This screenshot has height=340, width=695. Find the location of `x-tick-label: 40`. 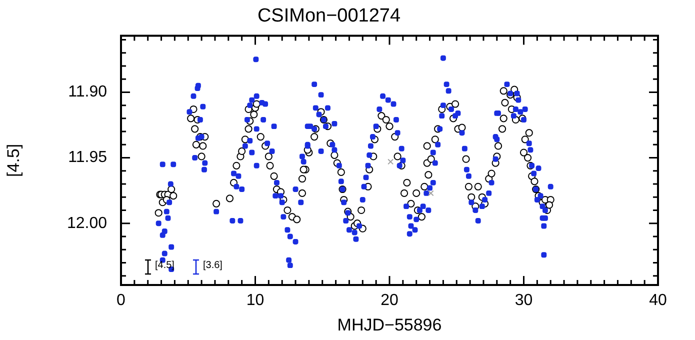

x-tick-label: 40 is located at coordinates (658, 301).